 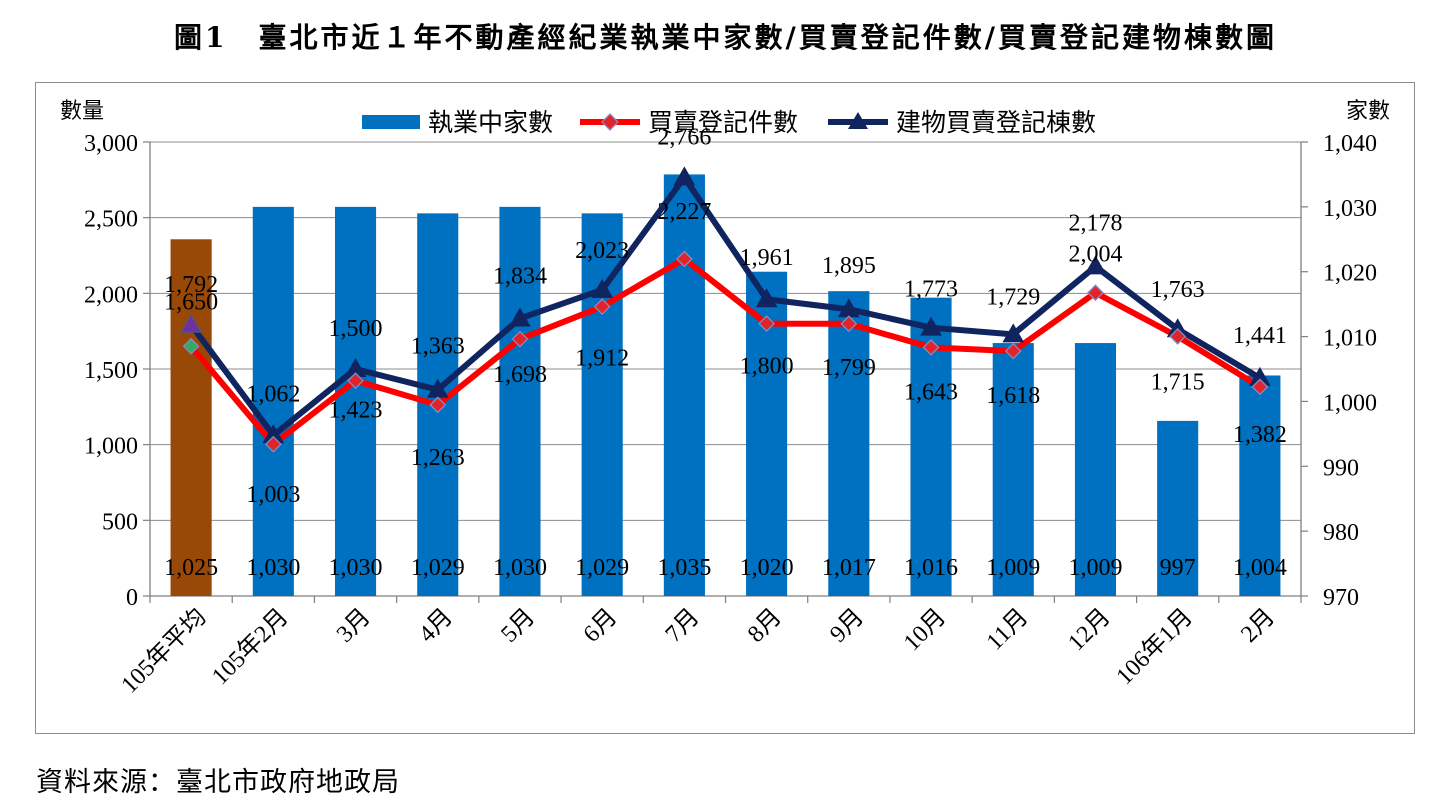 I want to click on buildings-value-label: 1,500, so click(x=356, y=329).